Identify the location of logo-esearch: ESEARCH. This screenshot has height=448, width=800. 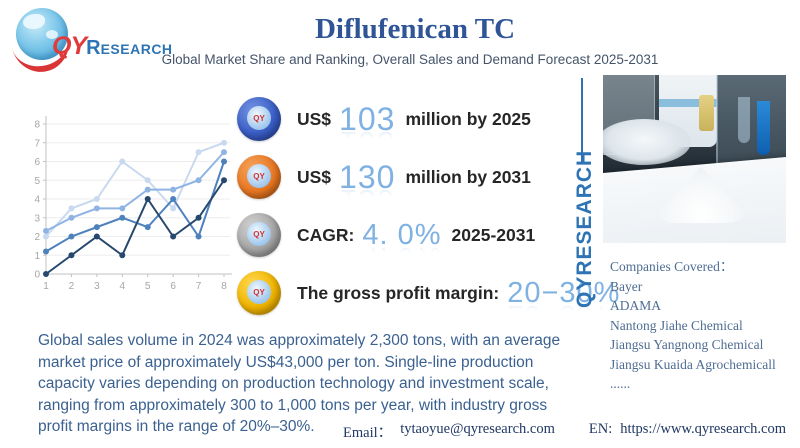
(136, 49).